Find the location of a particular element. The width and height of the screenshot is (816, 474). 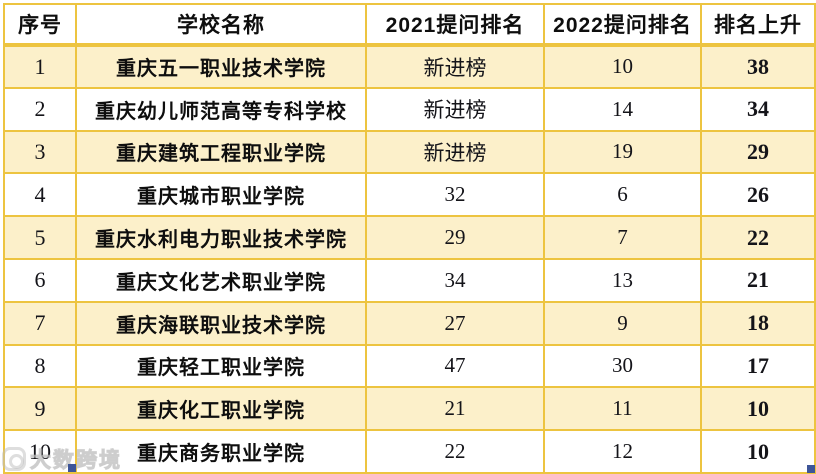

table-row: 3 重庆建筑工程职业学院 新进榜 19 29 is located at coordinates (409, 152).